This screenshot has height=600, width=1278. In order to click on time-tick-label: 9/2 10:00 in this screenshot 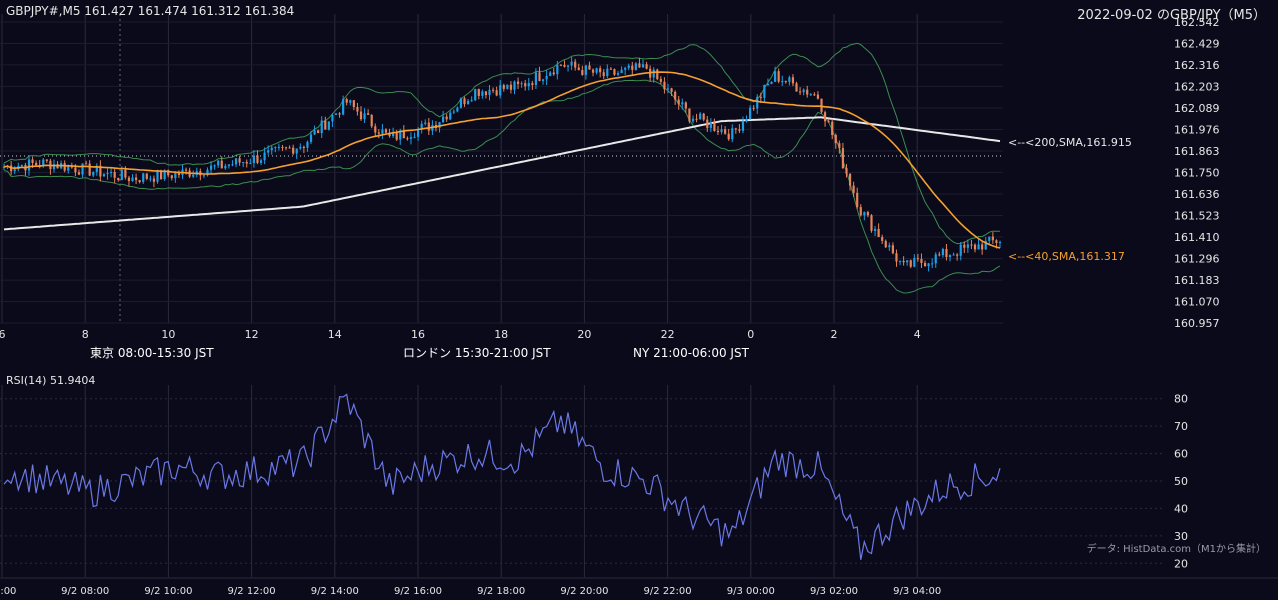, I will do `click(168, 591)`.